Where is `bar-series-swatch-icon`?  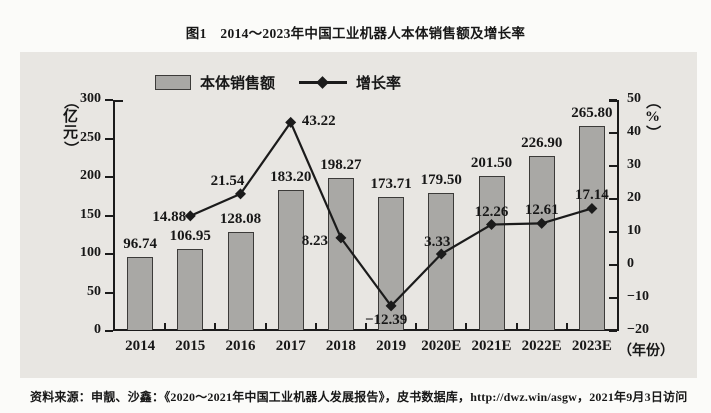 bar-series-swatch-icon is located at coordinates (173, 82).